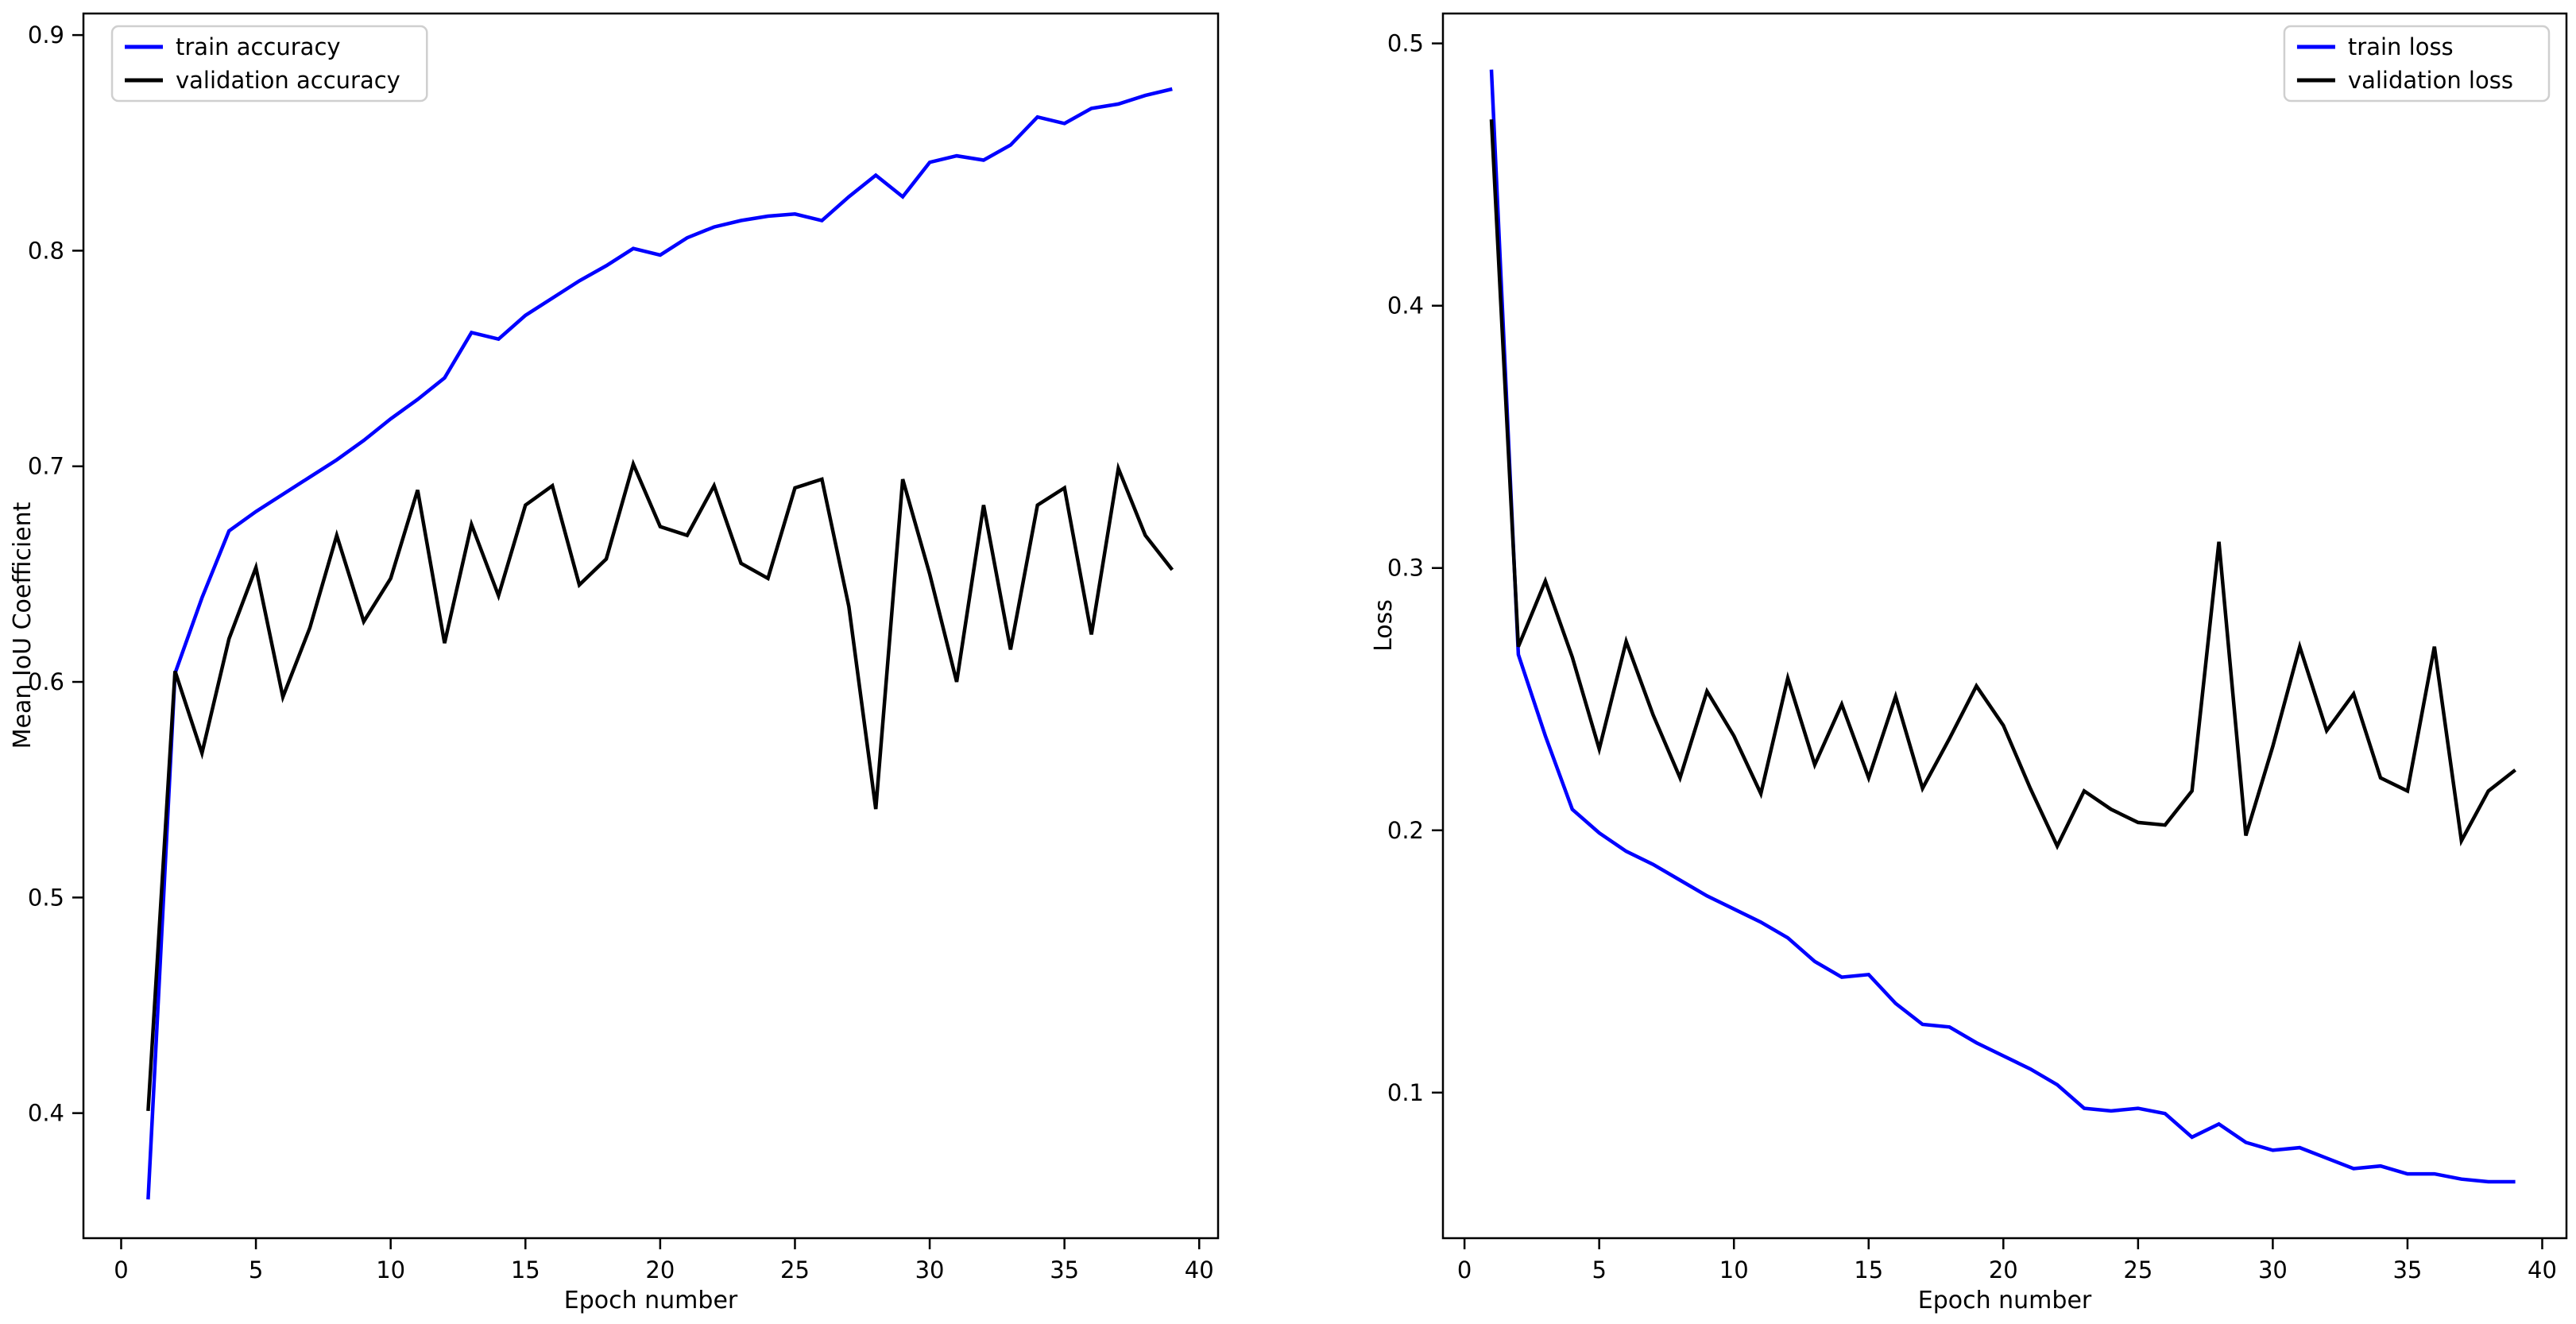  What do you see at coordinates (46, 34) in the screenshot?
I see `y-tick-label: 0.9` at bounding box center [46, 34].